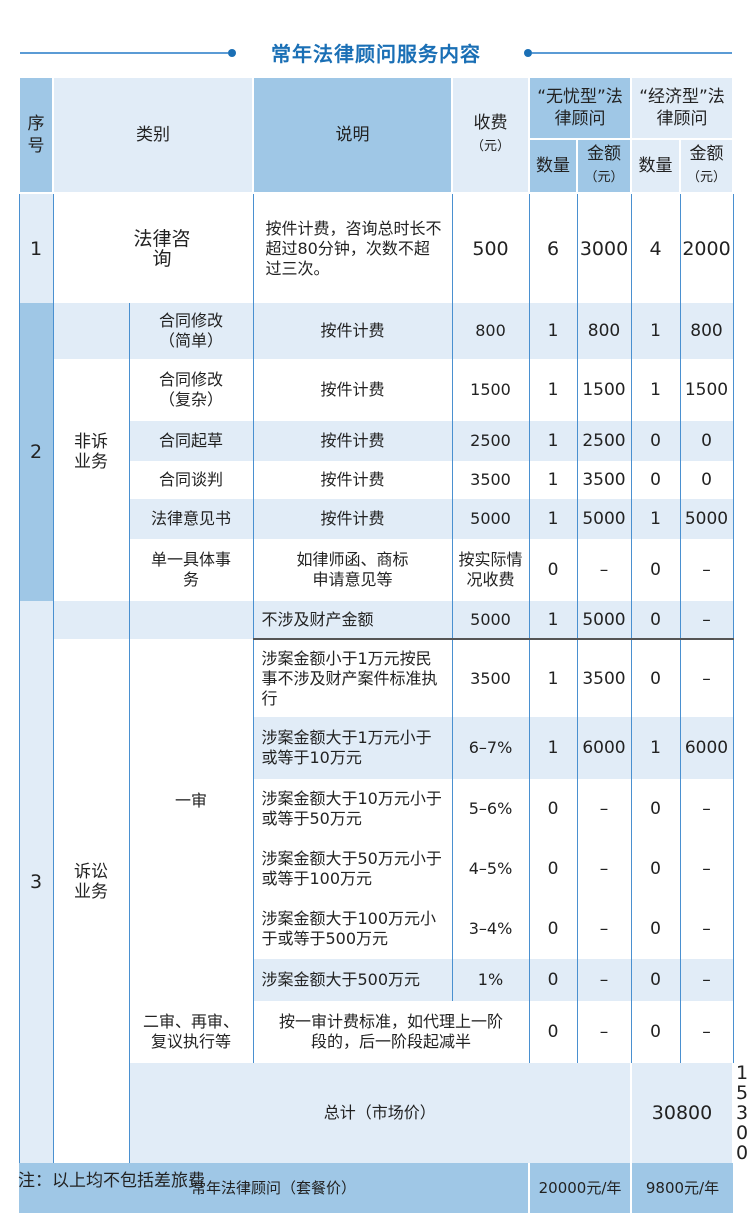 Image resolution: width=750 pixels, height=1213 pixels. Describe the element at coordinates (706, 331) in the screenshot. I see `cell-text: 800` at that location.